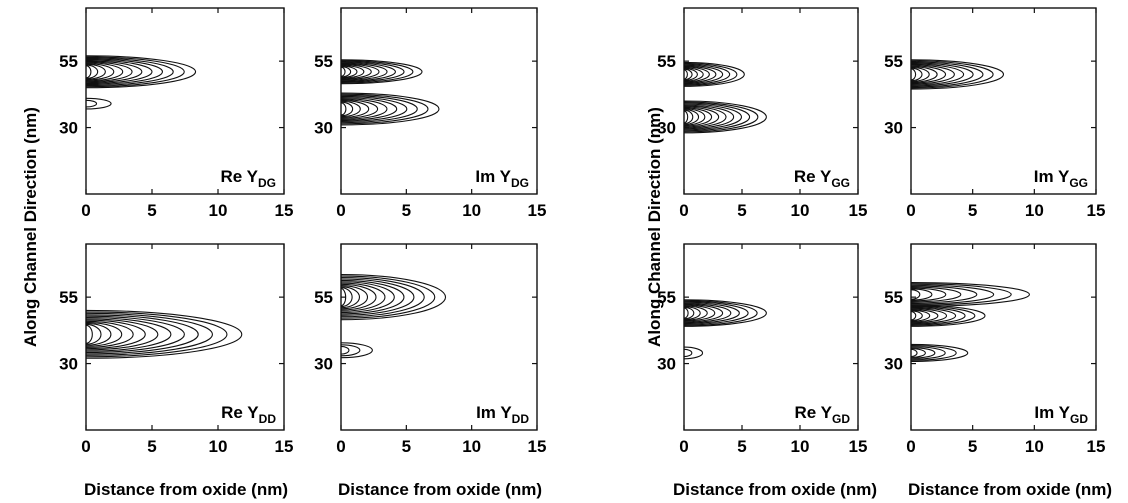  What do you see at coordinates (1010, 489) in the screenshot?
I see `xlabel-col-4: Distance from oxide (nm)` at bounding box center [1010, 489].